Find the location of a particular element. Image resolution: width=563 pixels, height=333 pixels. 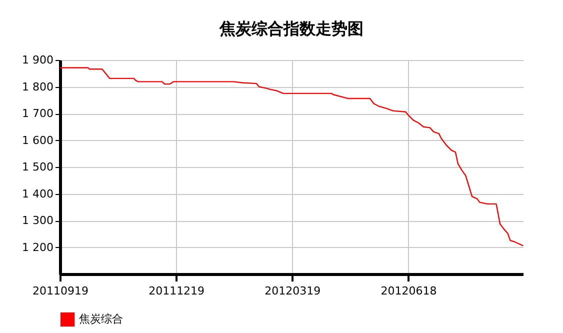

x-tick-label: 20110919 is located at coordinates (60, 291).